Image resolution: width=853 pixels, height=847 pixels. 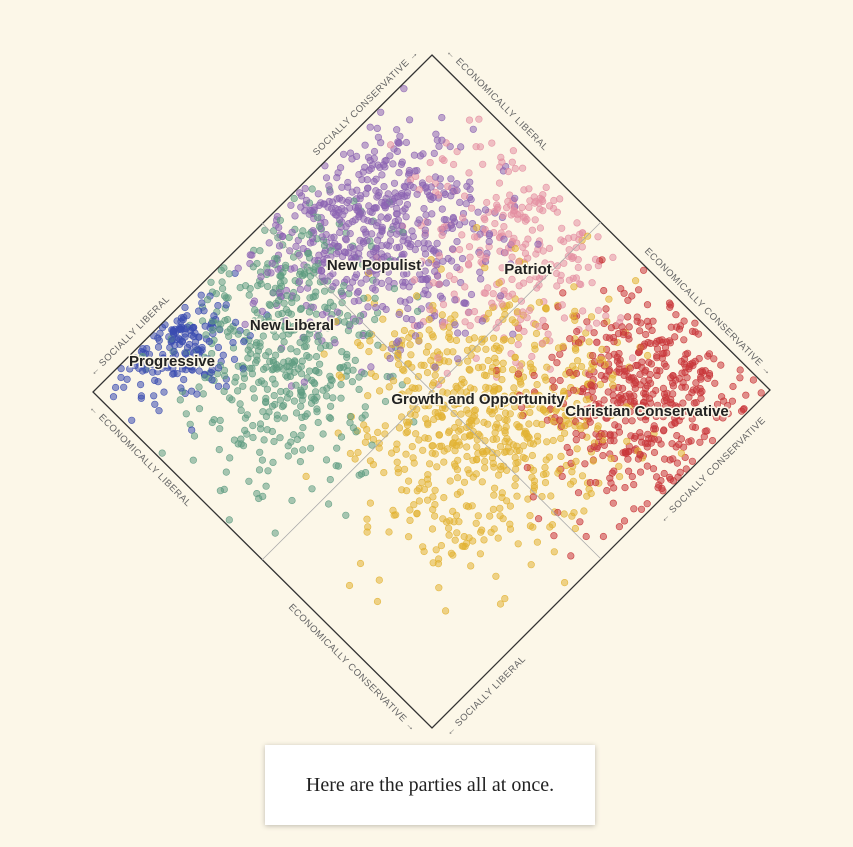 What do you see at coordinates (486, 696) in the screenshot?
I see `axis-label: ← SOCIALLY LIBERAL` at bounding box center [486, 696].